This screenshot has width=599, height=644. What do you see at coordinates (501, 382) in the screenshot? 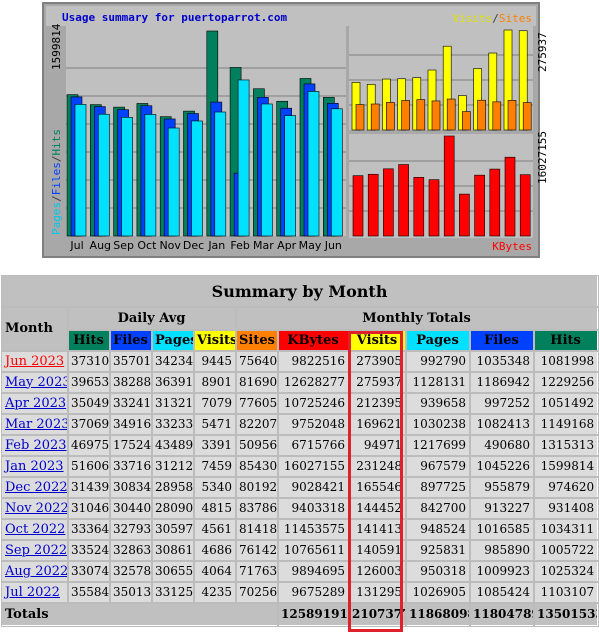
I see `monthly-files-cell: 1186942` at bounding box center [501, 382].